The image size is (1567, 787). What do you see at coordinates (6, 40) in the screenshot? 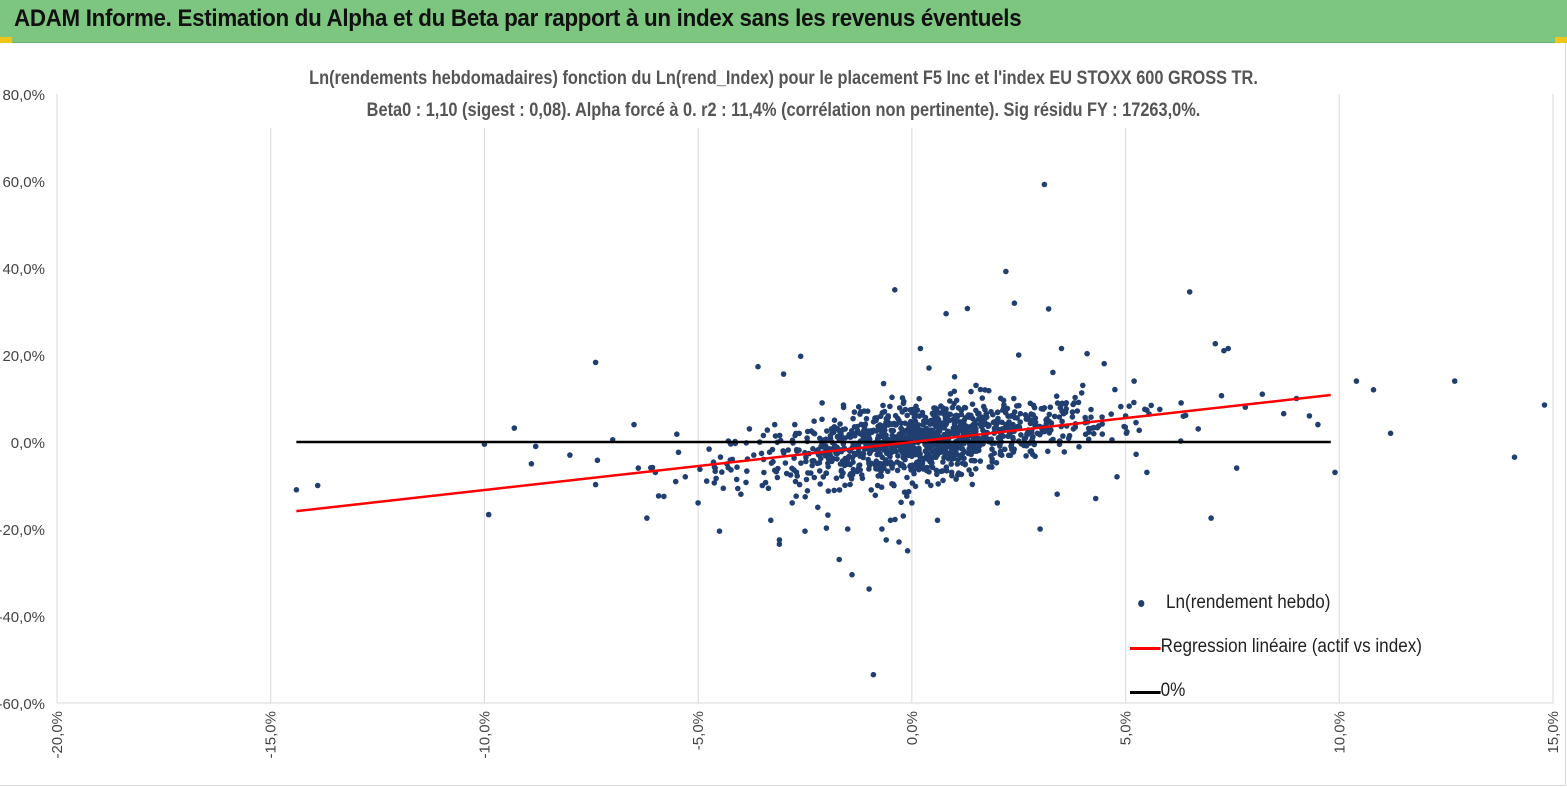
I see `corner-mark-left` at bounding box center [6, 40].